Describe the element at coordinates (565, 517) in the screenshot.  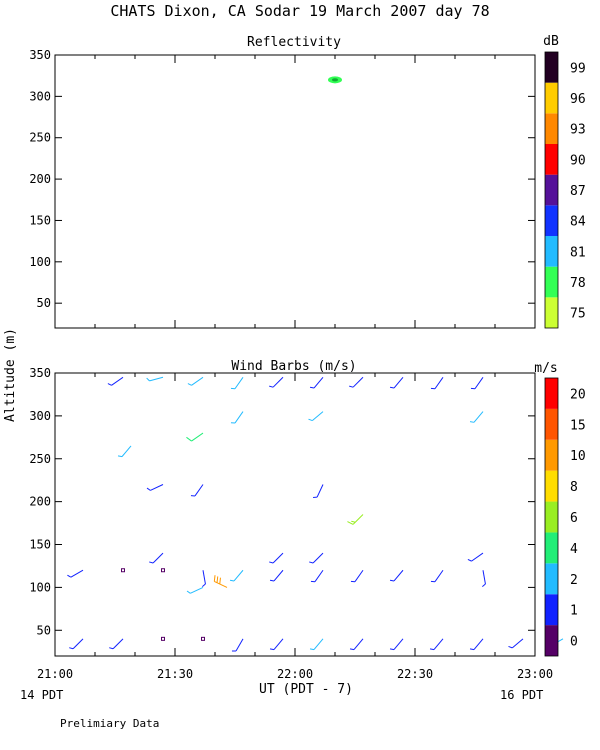
I see `wind-colorbar: 0 1 2 4 6 8 10 15 20` at that location.